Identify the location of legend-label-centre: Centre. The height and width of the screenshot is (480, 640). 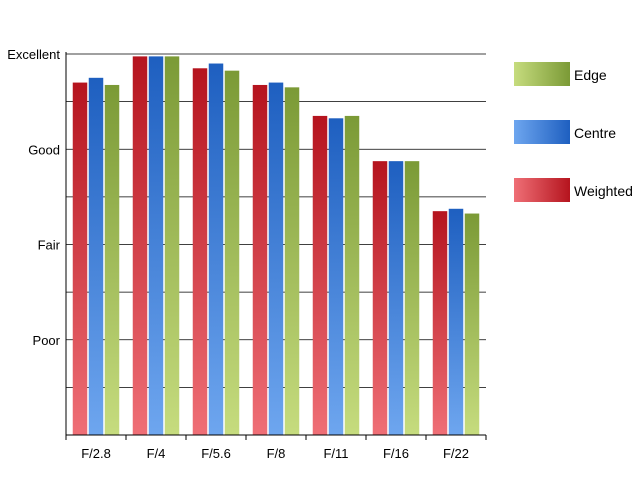
(595, 133).